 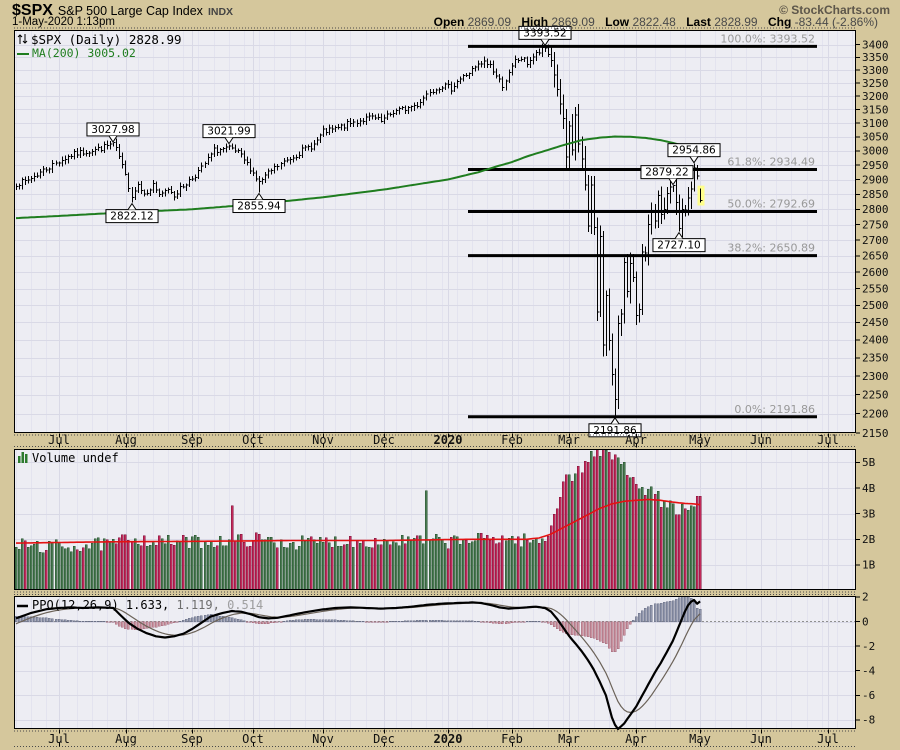 I want to click on annotation-text: 3027.98, so click(x=112, y=130).